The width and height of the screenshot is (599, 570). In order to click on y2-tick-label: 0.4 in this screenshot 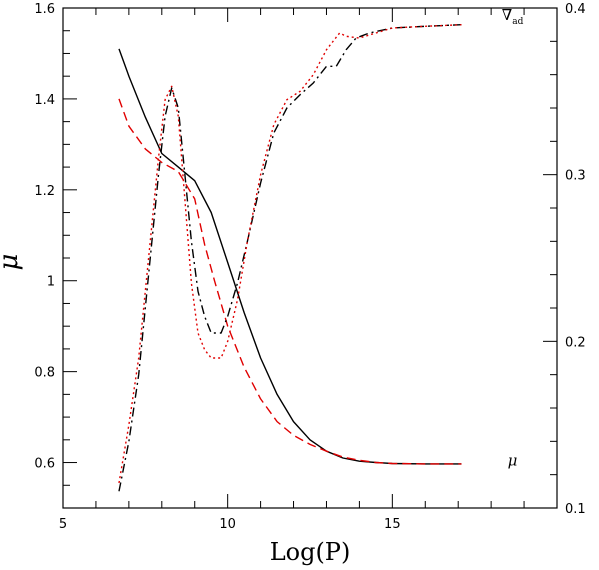, I will do `click(575, 9)`.